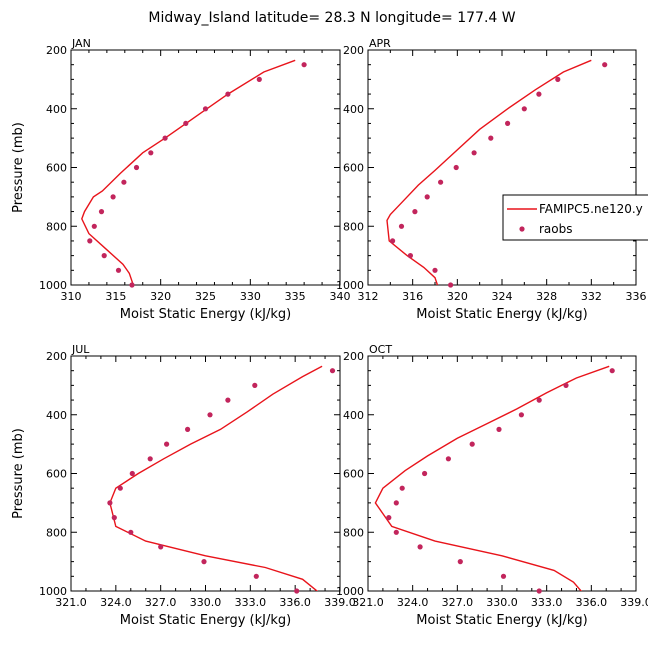  Describe the element at coordinates (556, 229) in the screenshot. I see `legend-obs-label: raobs` at that location.